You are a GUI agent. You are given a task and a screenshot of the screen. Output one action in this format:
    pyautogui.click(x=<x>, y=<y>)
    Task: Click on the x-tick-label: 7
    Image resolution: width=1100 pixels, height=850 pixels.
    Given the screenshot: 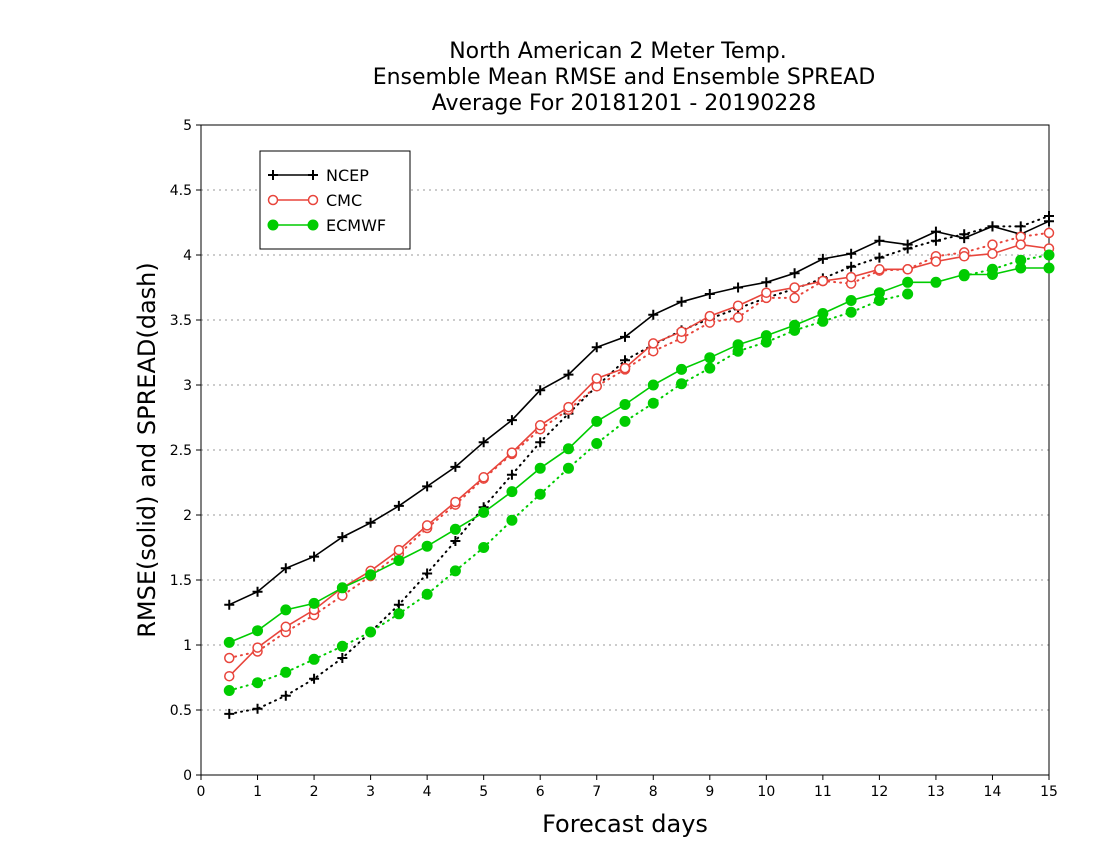 What is the action you would take?
    pyautogui.click(x=596, y=792)
    